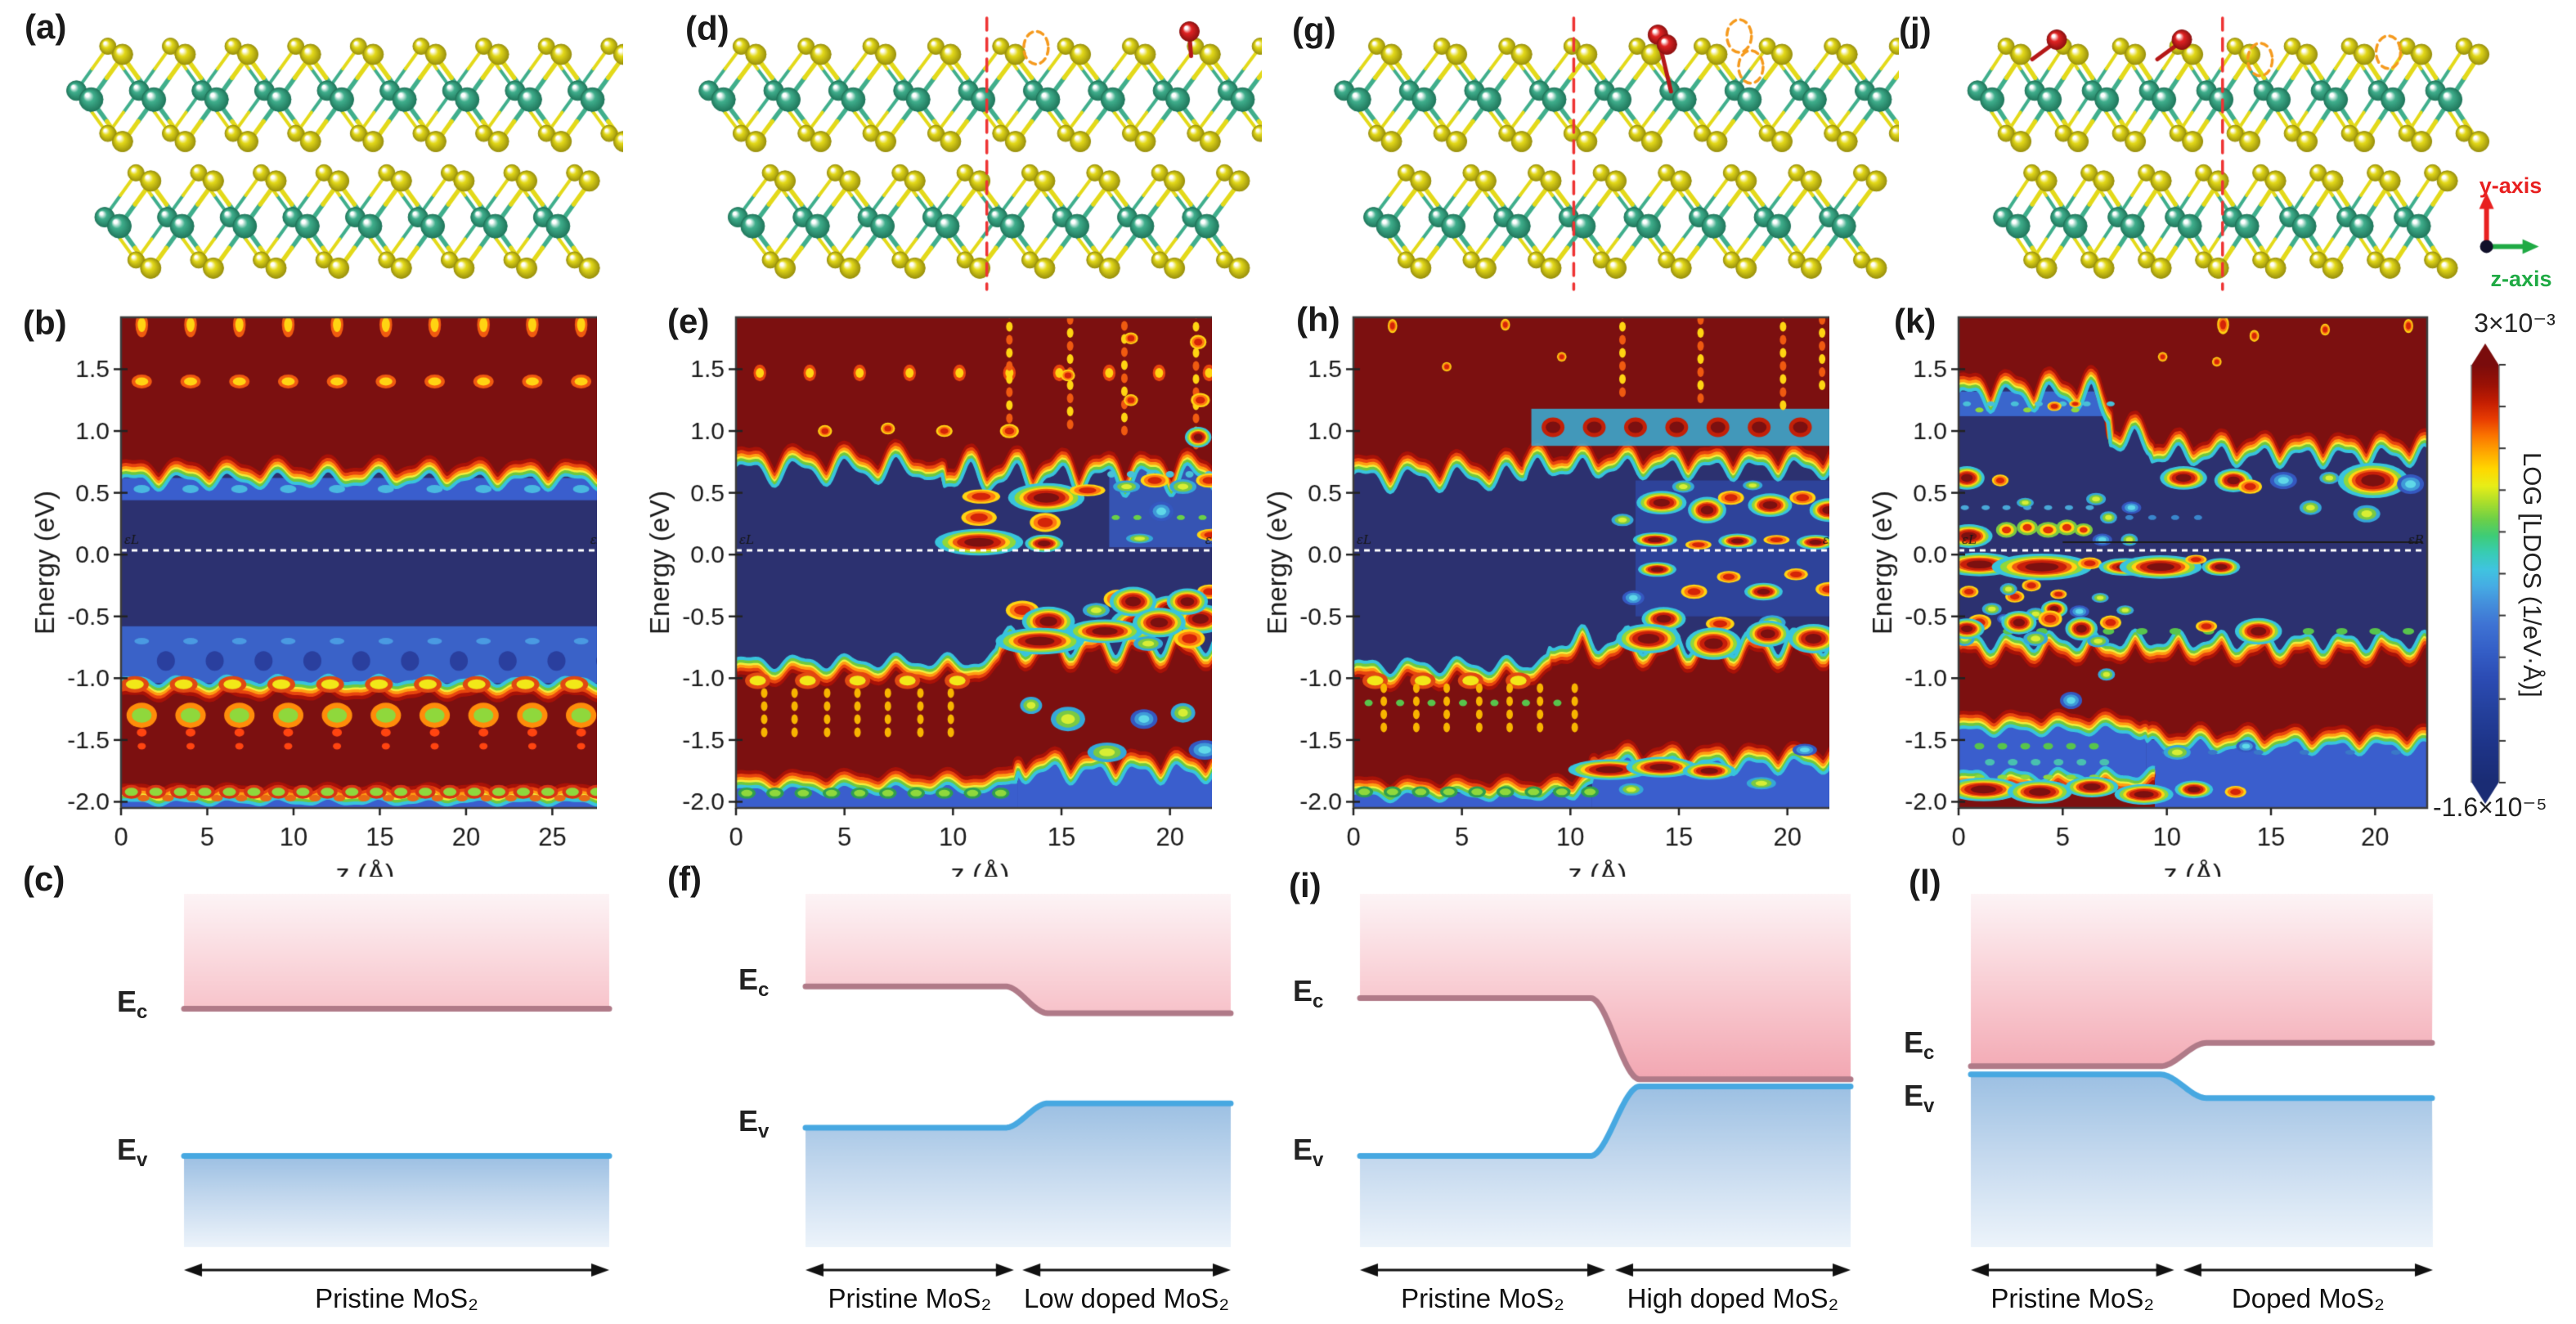 This screenshot has width=2576, height=1324. I want to click on panel-label-h: (h), so click(1318, 319).